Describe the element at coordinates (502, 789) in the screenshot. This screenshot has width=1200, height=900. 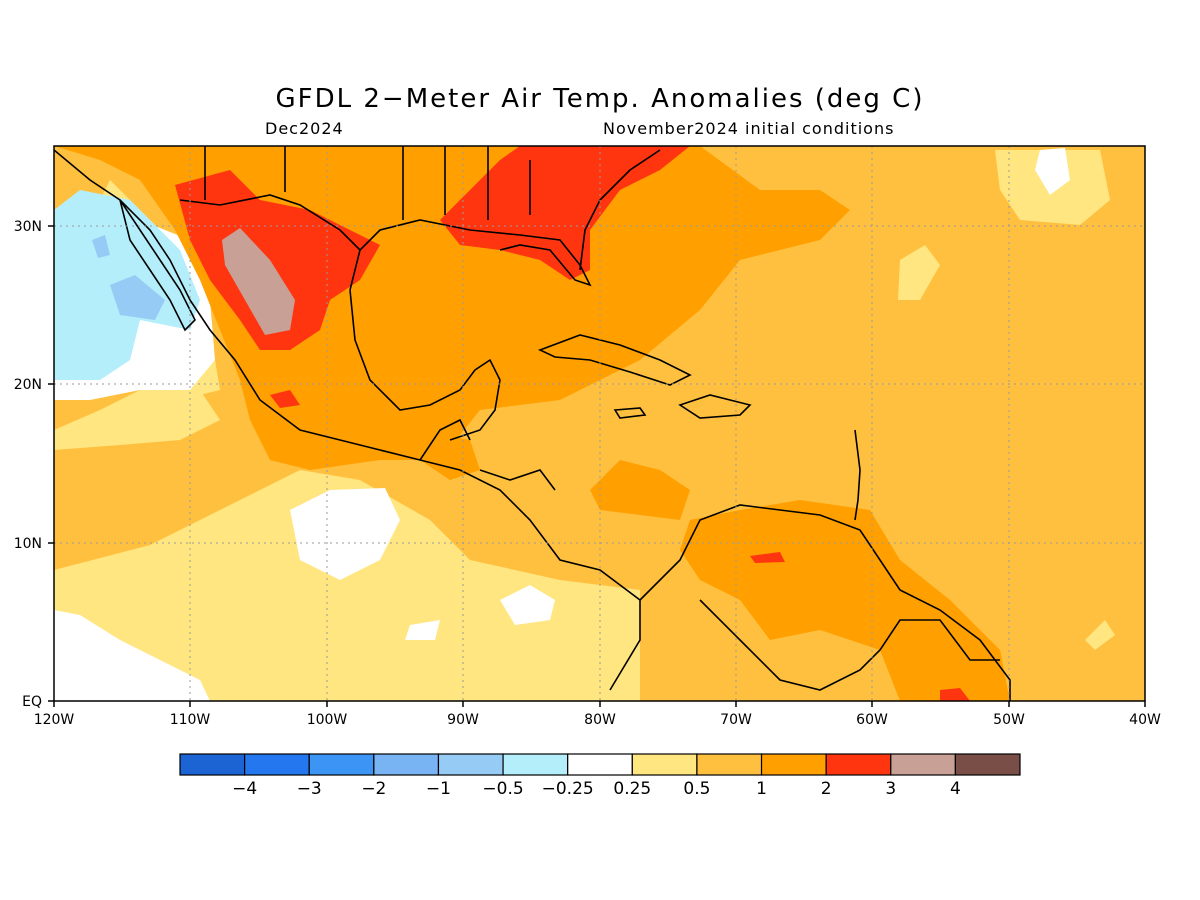
I see `colorbar-label-4: −0.5` at that location.